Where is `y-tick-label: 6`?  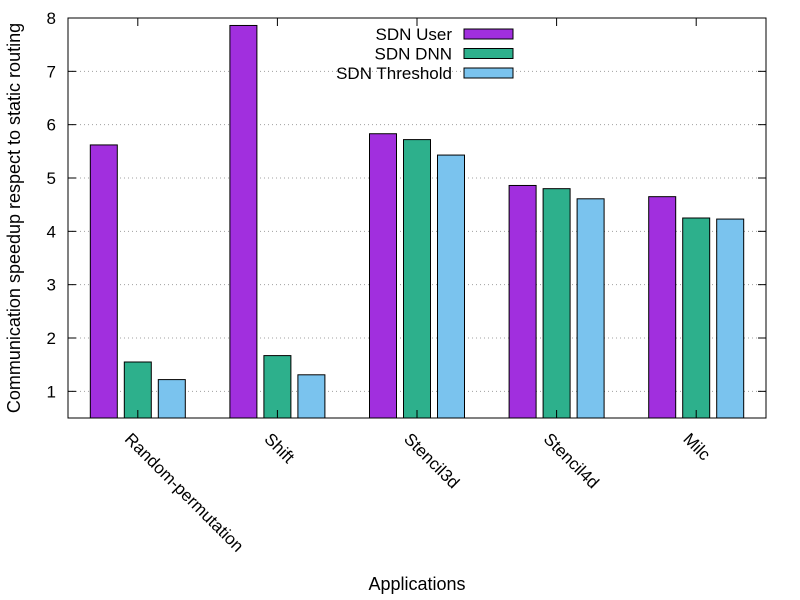
y-tick-label: 6 is located at coordinates (51, 125).